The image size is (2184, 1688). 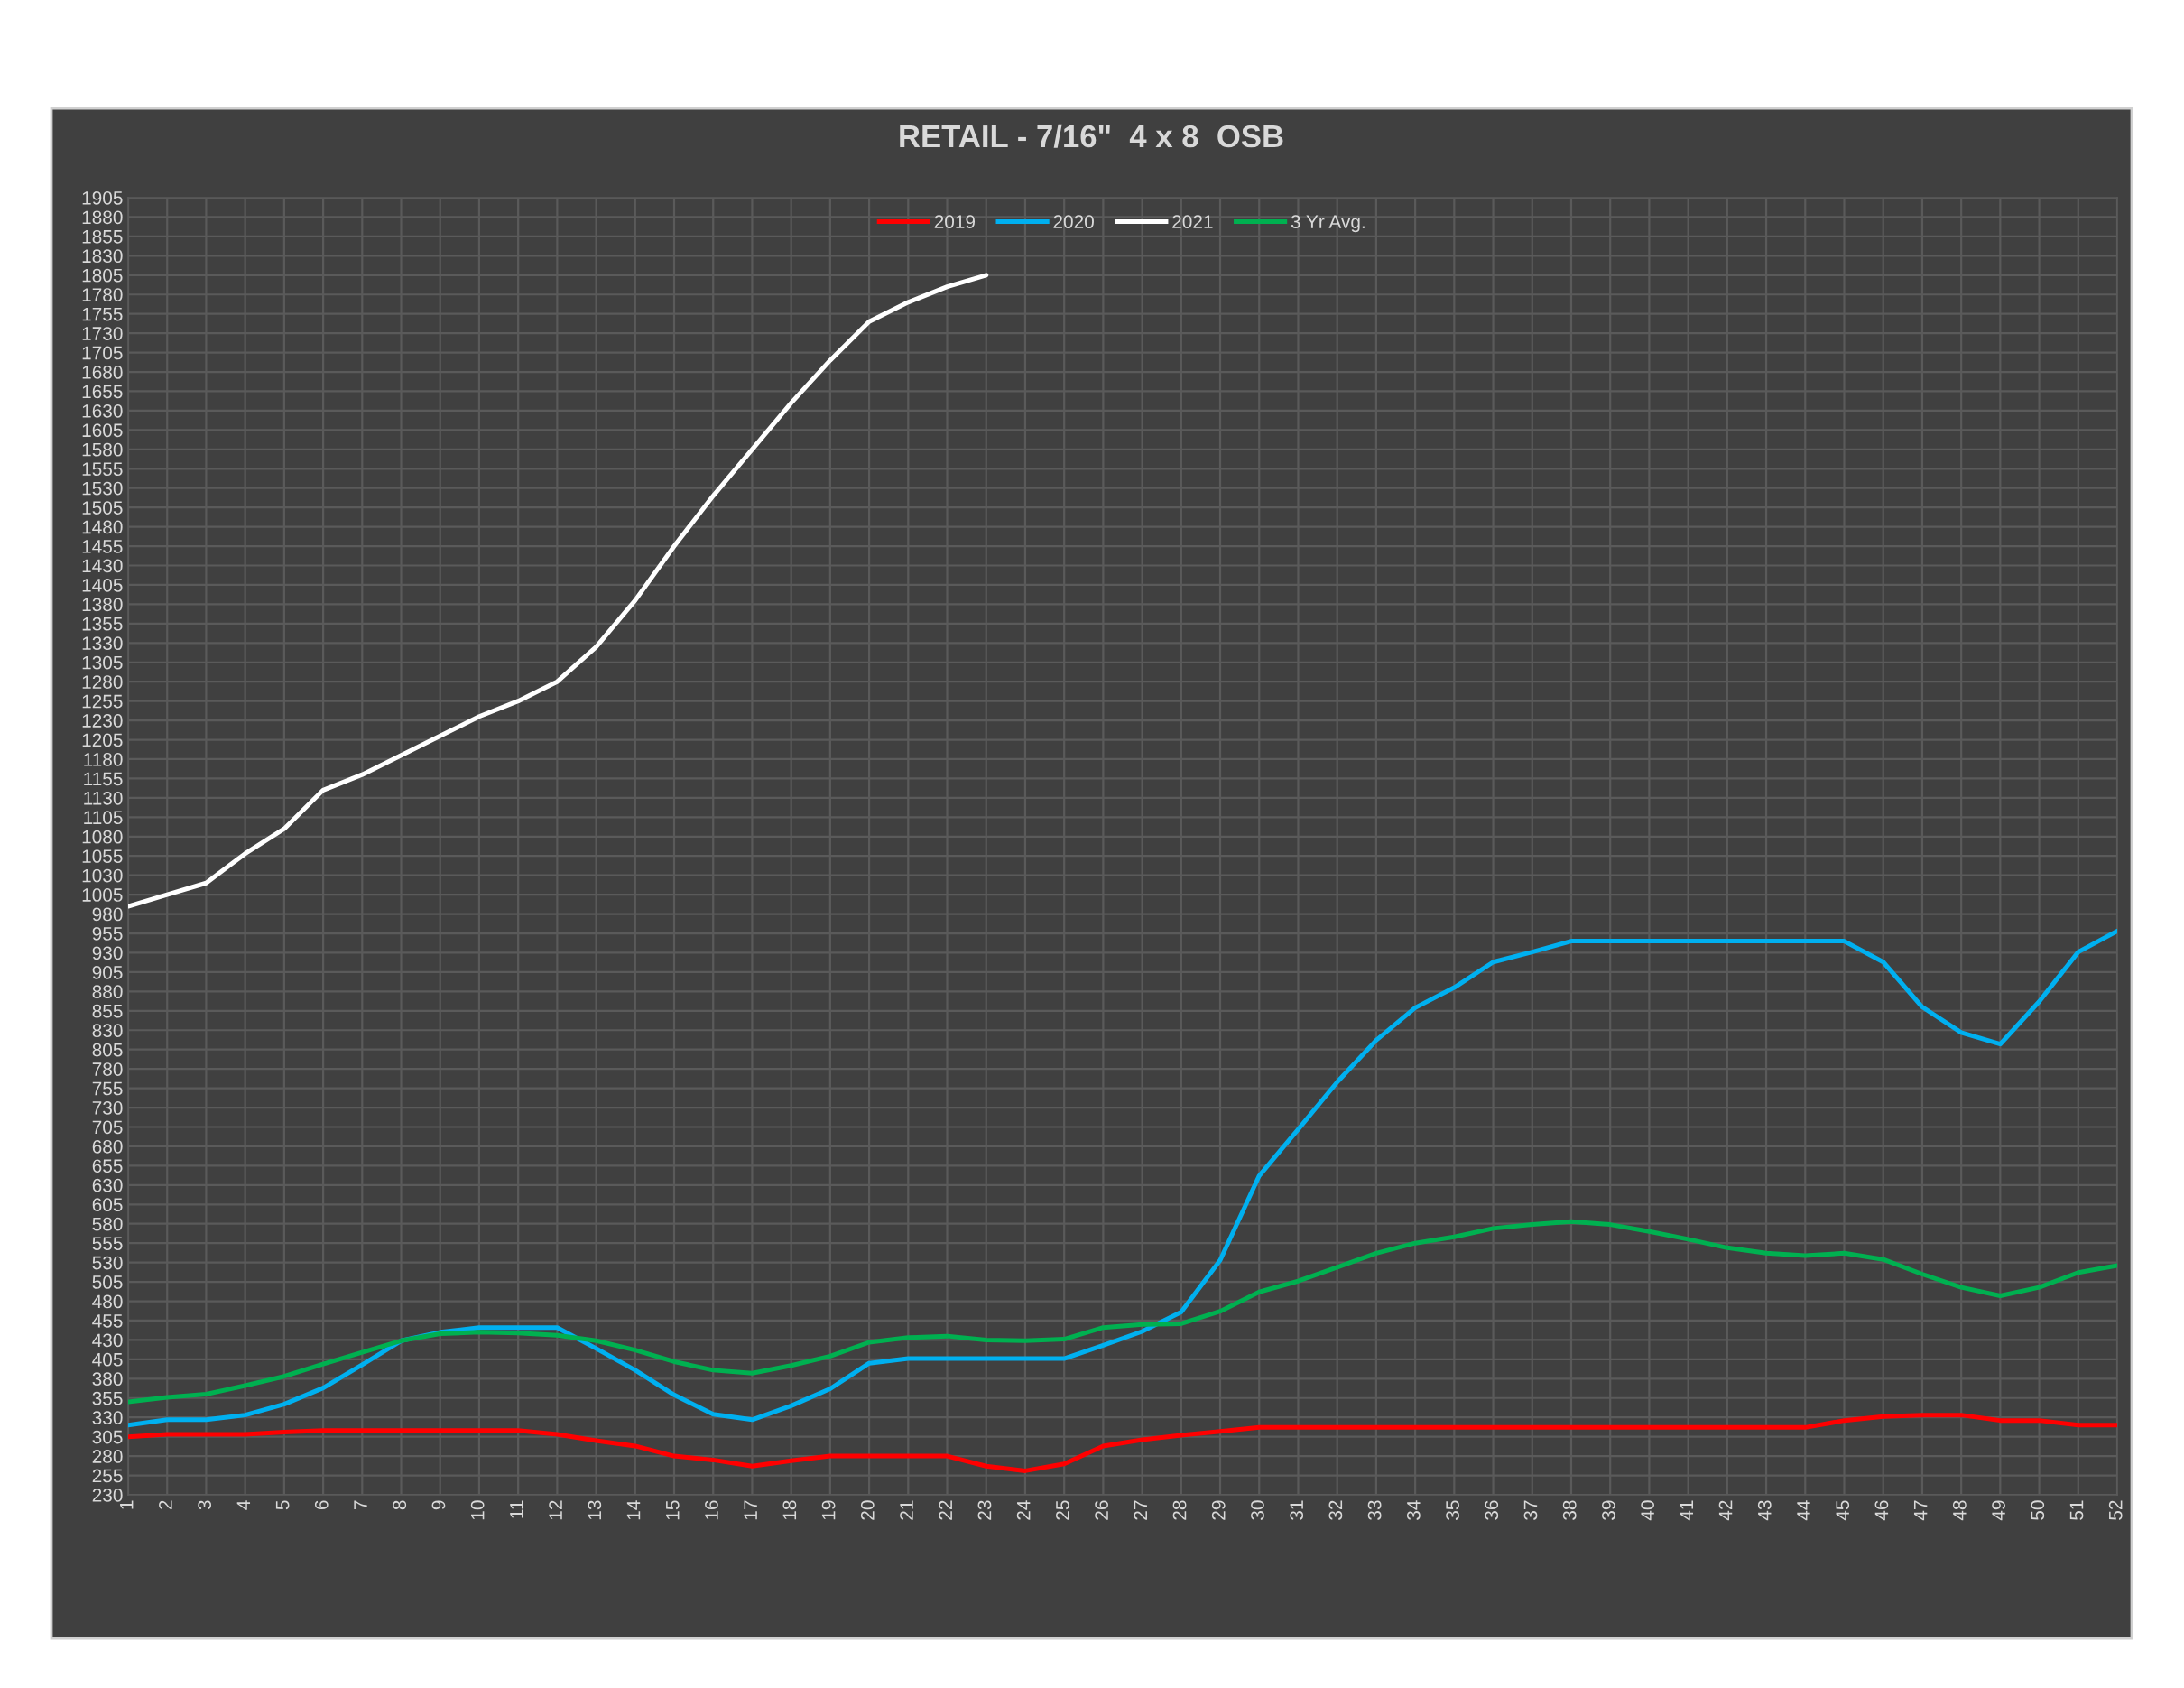 What do you see at coordinates (102, 721) in the screenshot?
I see `y-tick-label: 1230` at bounding box center [102, 721].